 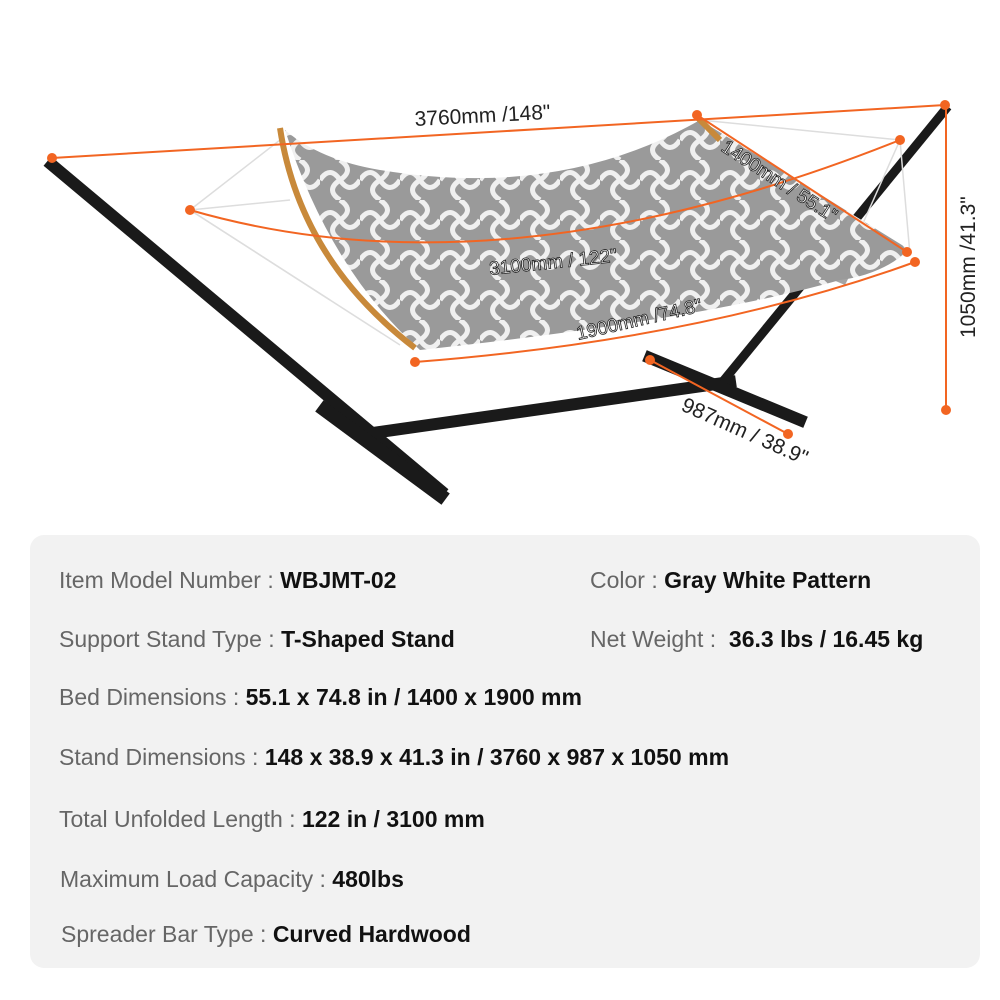 What do you see at coordinates (167, 934) in the screenshot?
I see `spec-label: Spreader Bar Type :` at bounding box center [167, 934].